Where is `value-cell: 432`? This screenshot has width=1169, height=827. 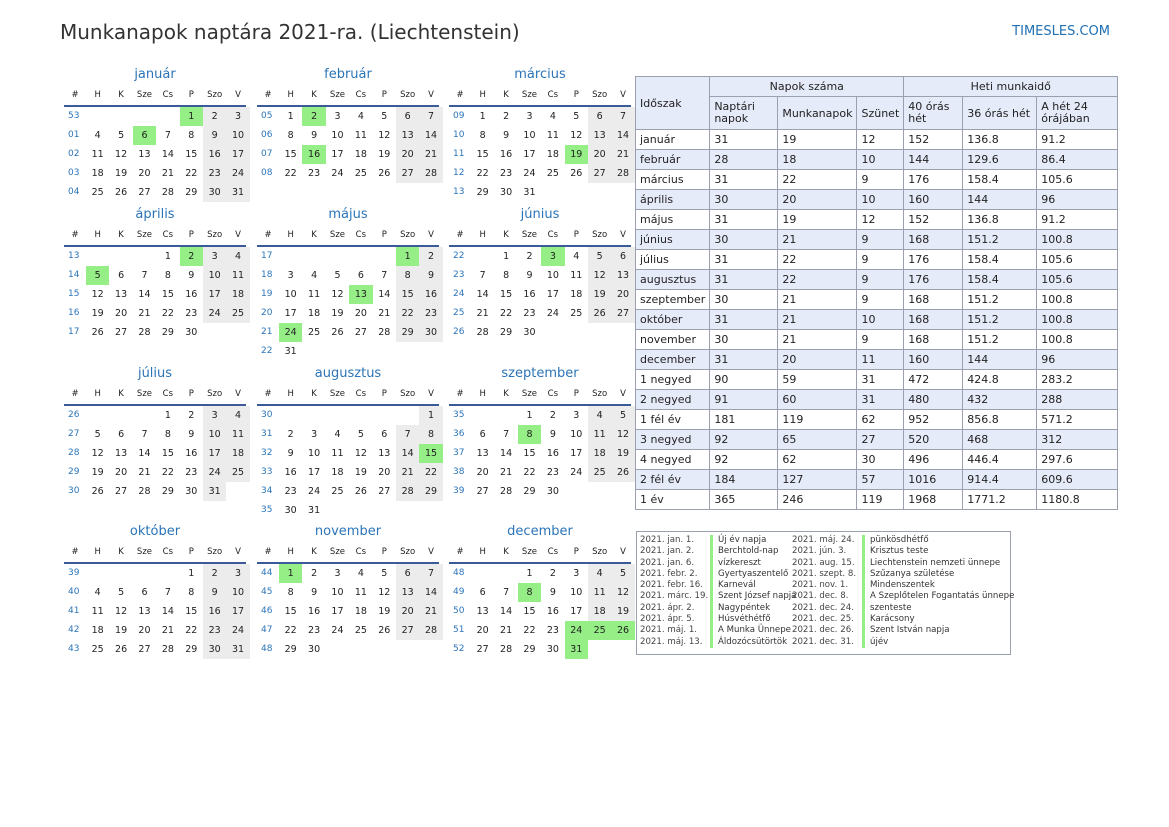
value-cell: 432 is located at coordinates (1000, 399).